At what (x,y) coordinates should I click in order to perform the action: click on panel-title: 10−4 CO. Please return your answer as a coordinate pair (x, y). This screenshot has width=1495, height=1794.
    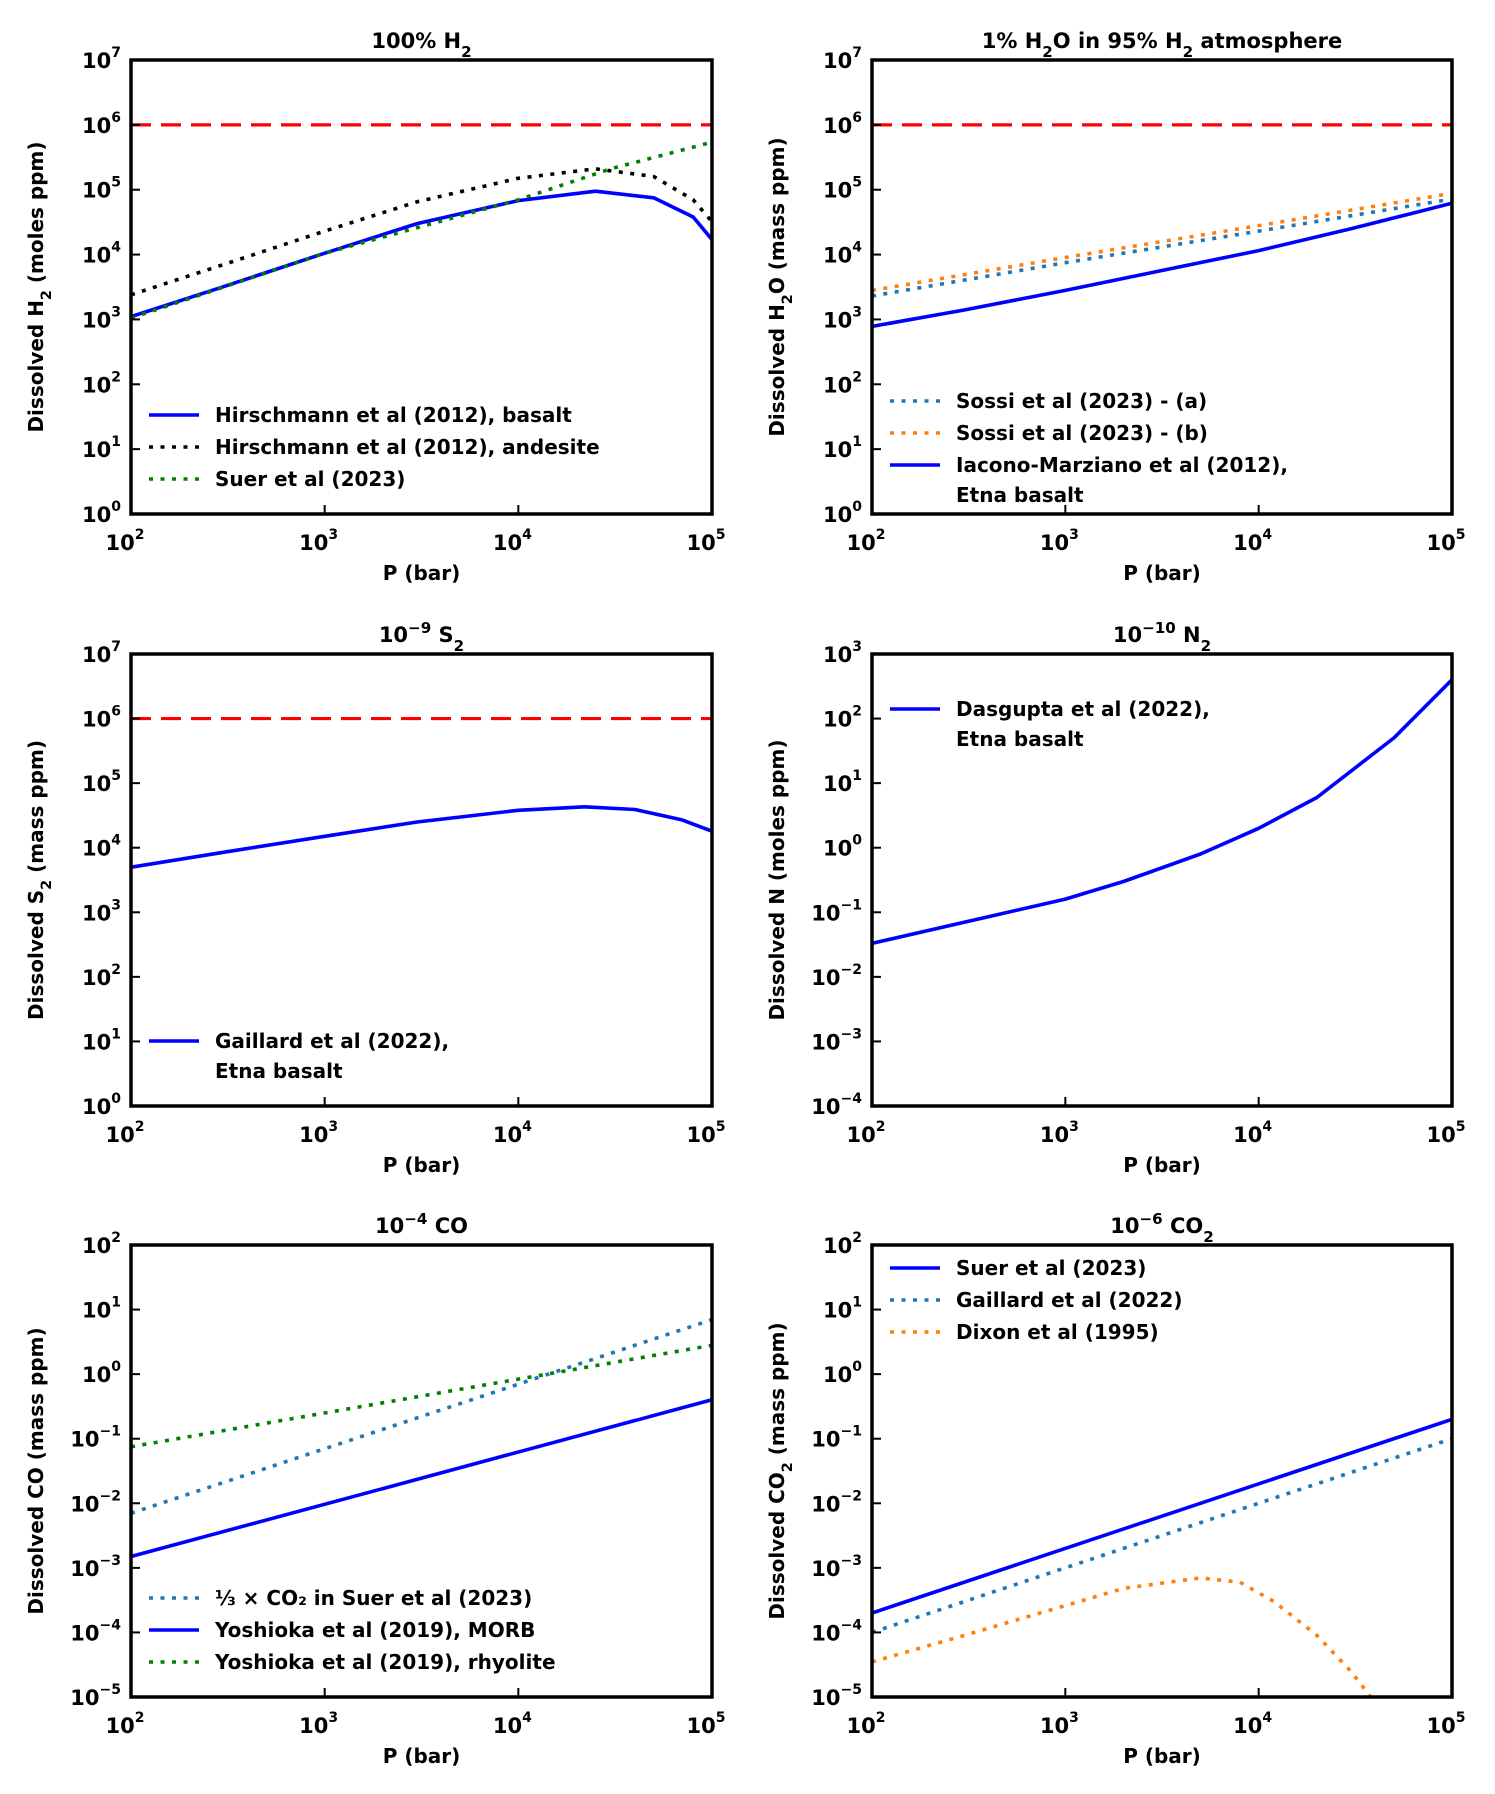
    Looking at the image, I should click on (421, 1224).